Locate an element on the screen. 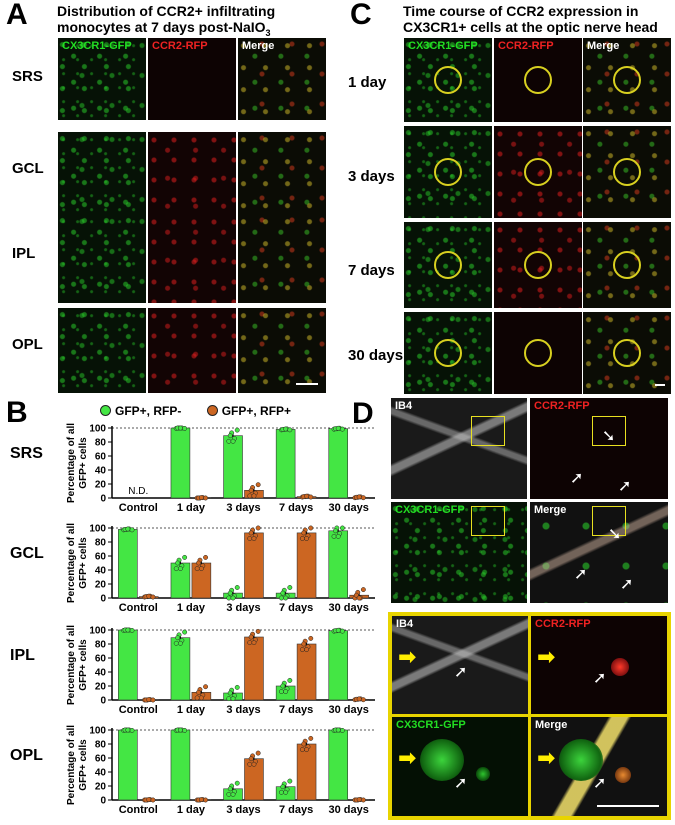 The image size is (675, 825). chart-row-label: GCL is located at coordinates (27, 553).